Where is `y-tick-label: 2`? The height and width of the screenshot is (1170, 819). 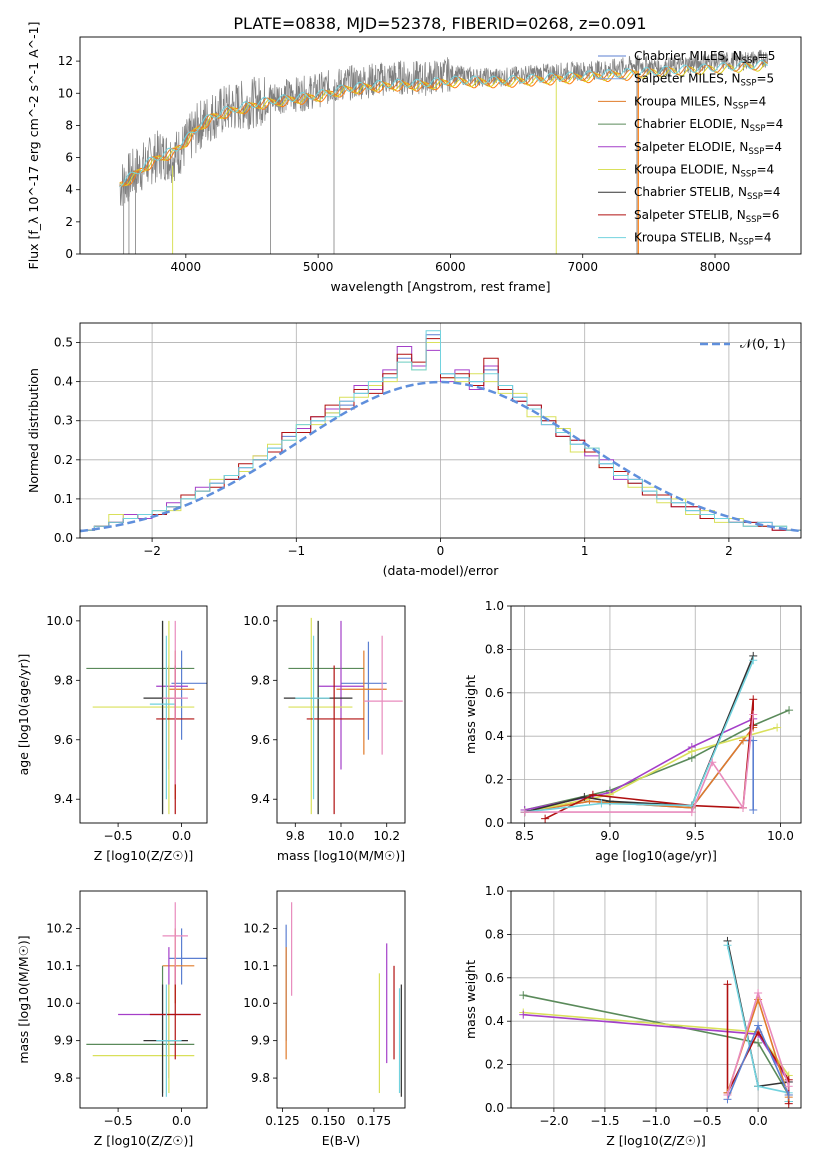 y-tick-label: 2 is located at coordinates (69, 222).